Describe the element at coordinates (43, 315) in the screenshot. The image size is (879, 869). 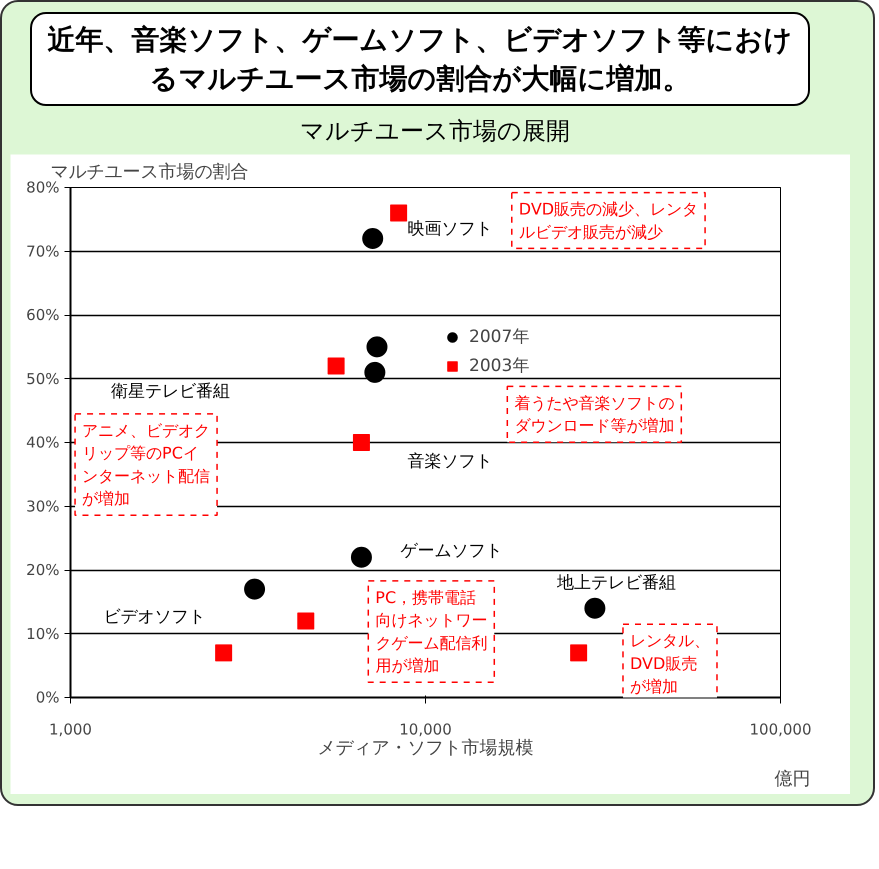
I see `y-tick-label: 60%` at that location.